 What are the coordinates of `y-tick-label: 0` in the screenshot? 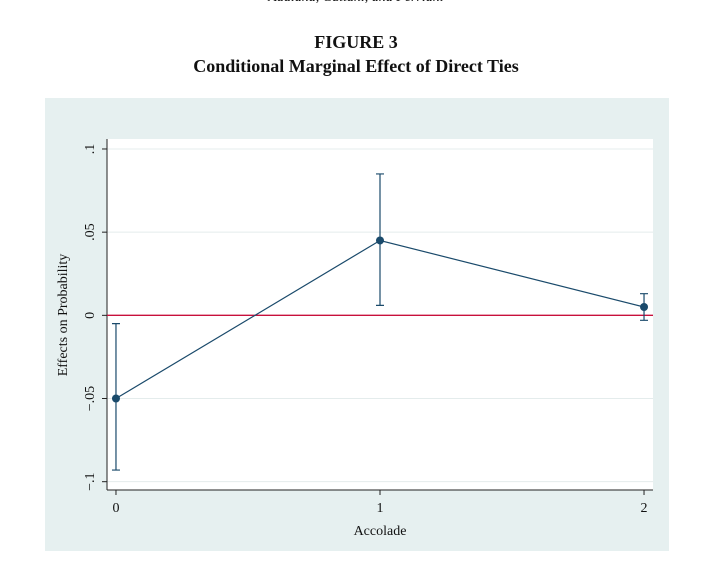 It's located at (90, 315).